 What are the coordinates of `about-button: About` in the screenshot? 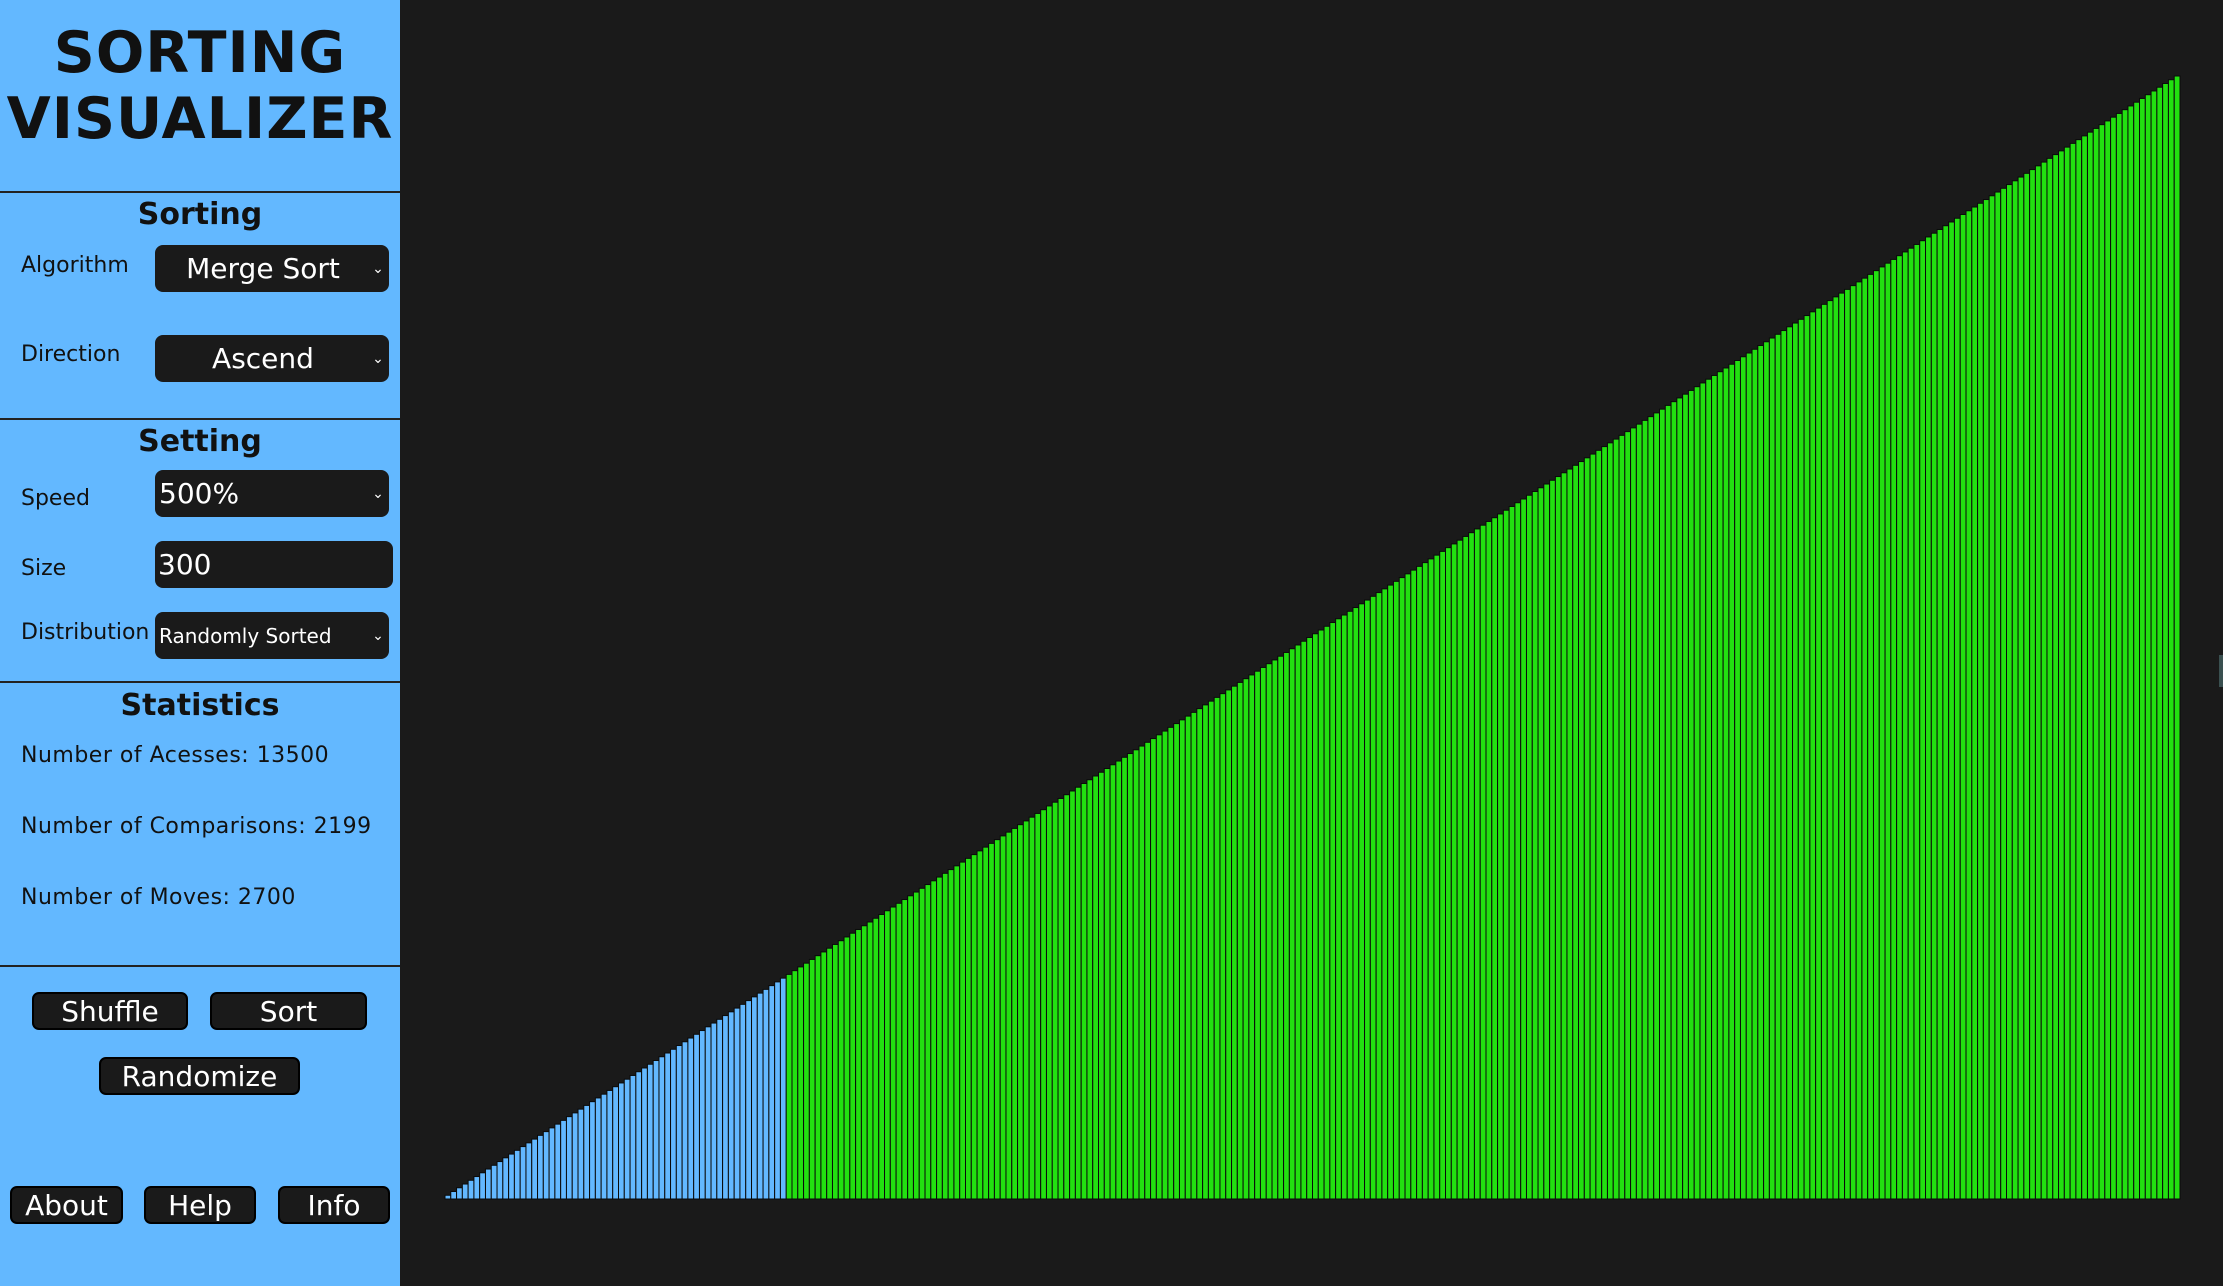 It's located at (66, 1205).